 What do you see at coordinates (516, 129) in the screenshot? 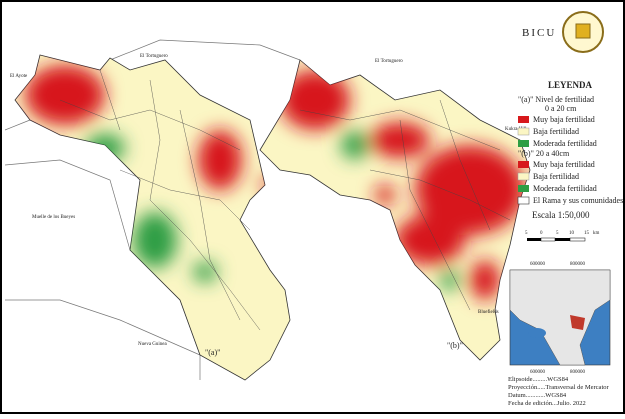
I see `place-label: Kukra Hill` at bounding box center [516, 129].